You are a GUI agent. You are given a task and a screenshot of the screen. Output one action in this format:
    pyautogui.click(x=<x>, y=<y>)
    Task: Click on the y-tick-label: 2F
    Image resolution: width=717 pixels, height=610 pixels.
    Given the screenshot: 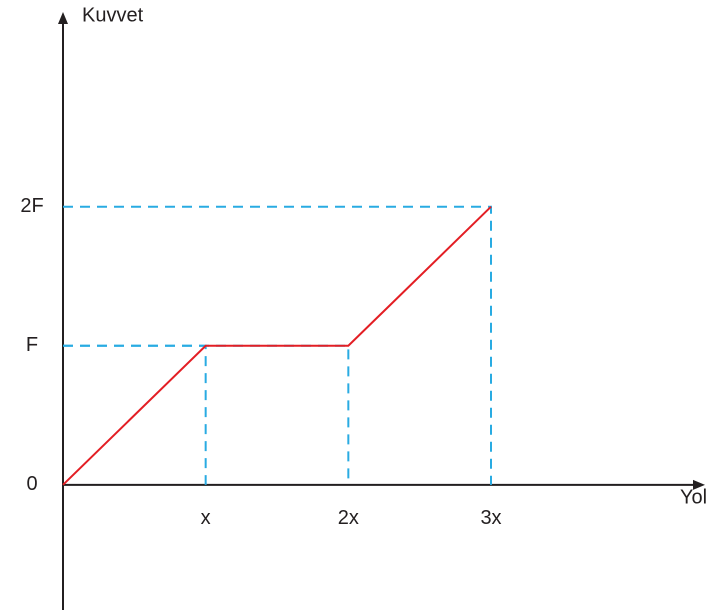 What is the action you would take?
    pyautogui.click(x=31, y=206)
    